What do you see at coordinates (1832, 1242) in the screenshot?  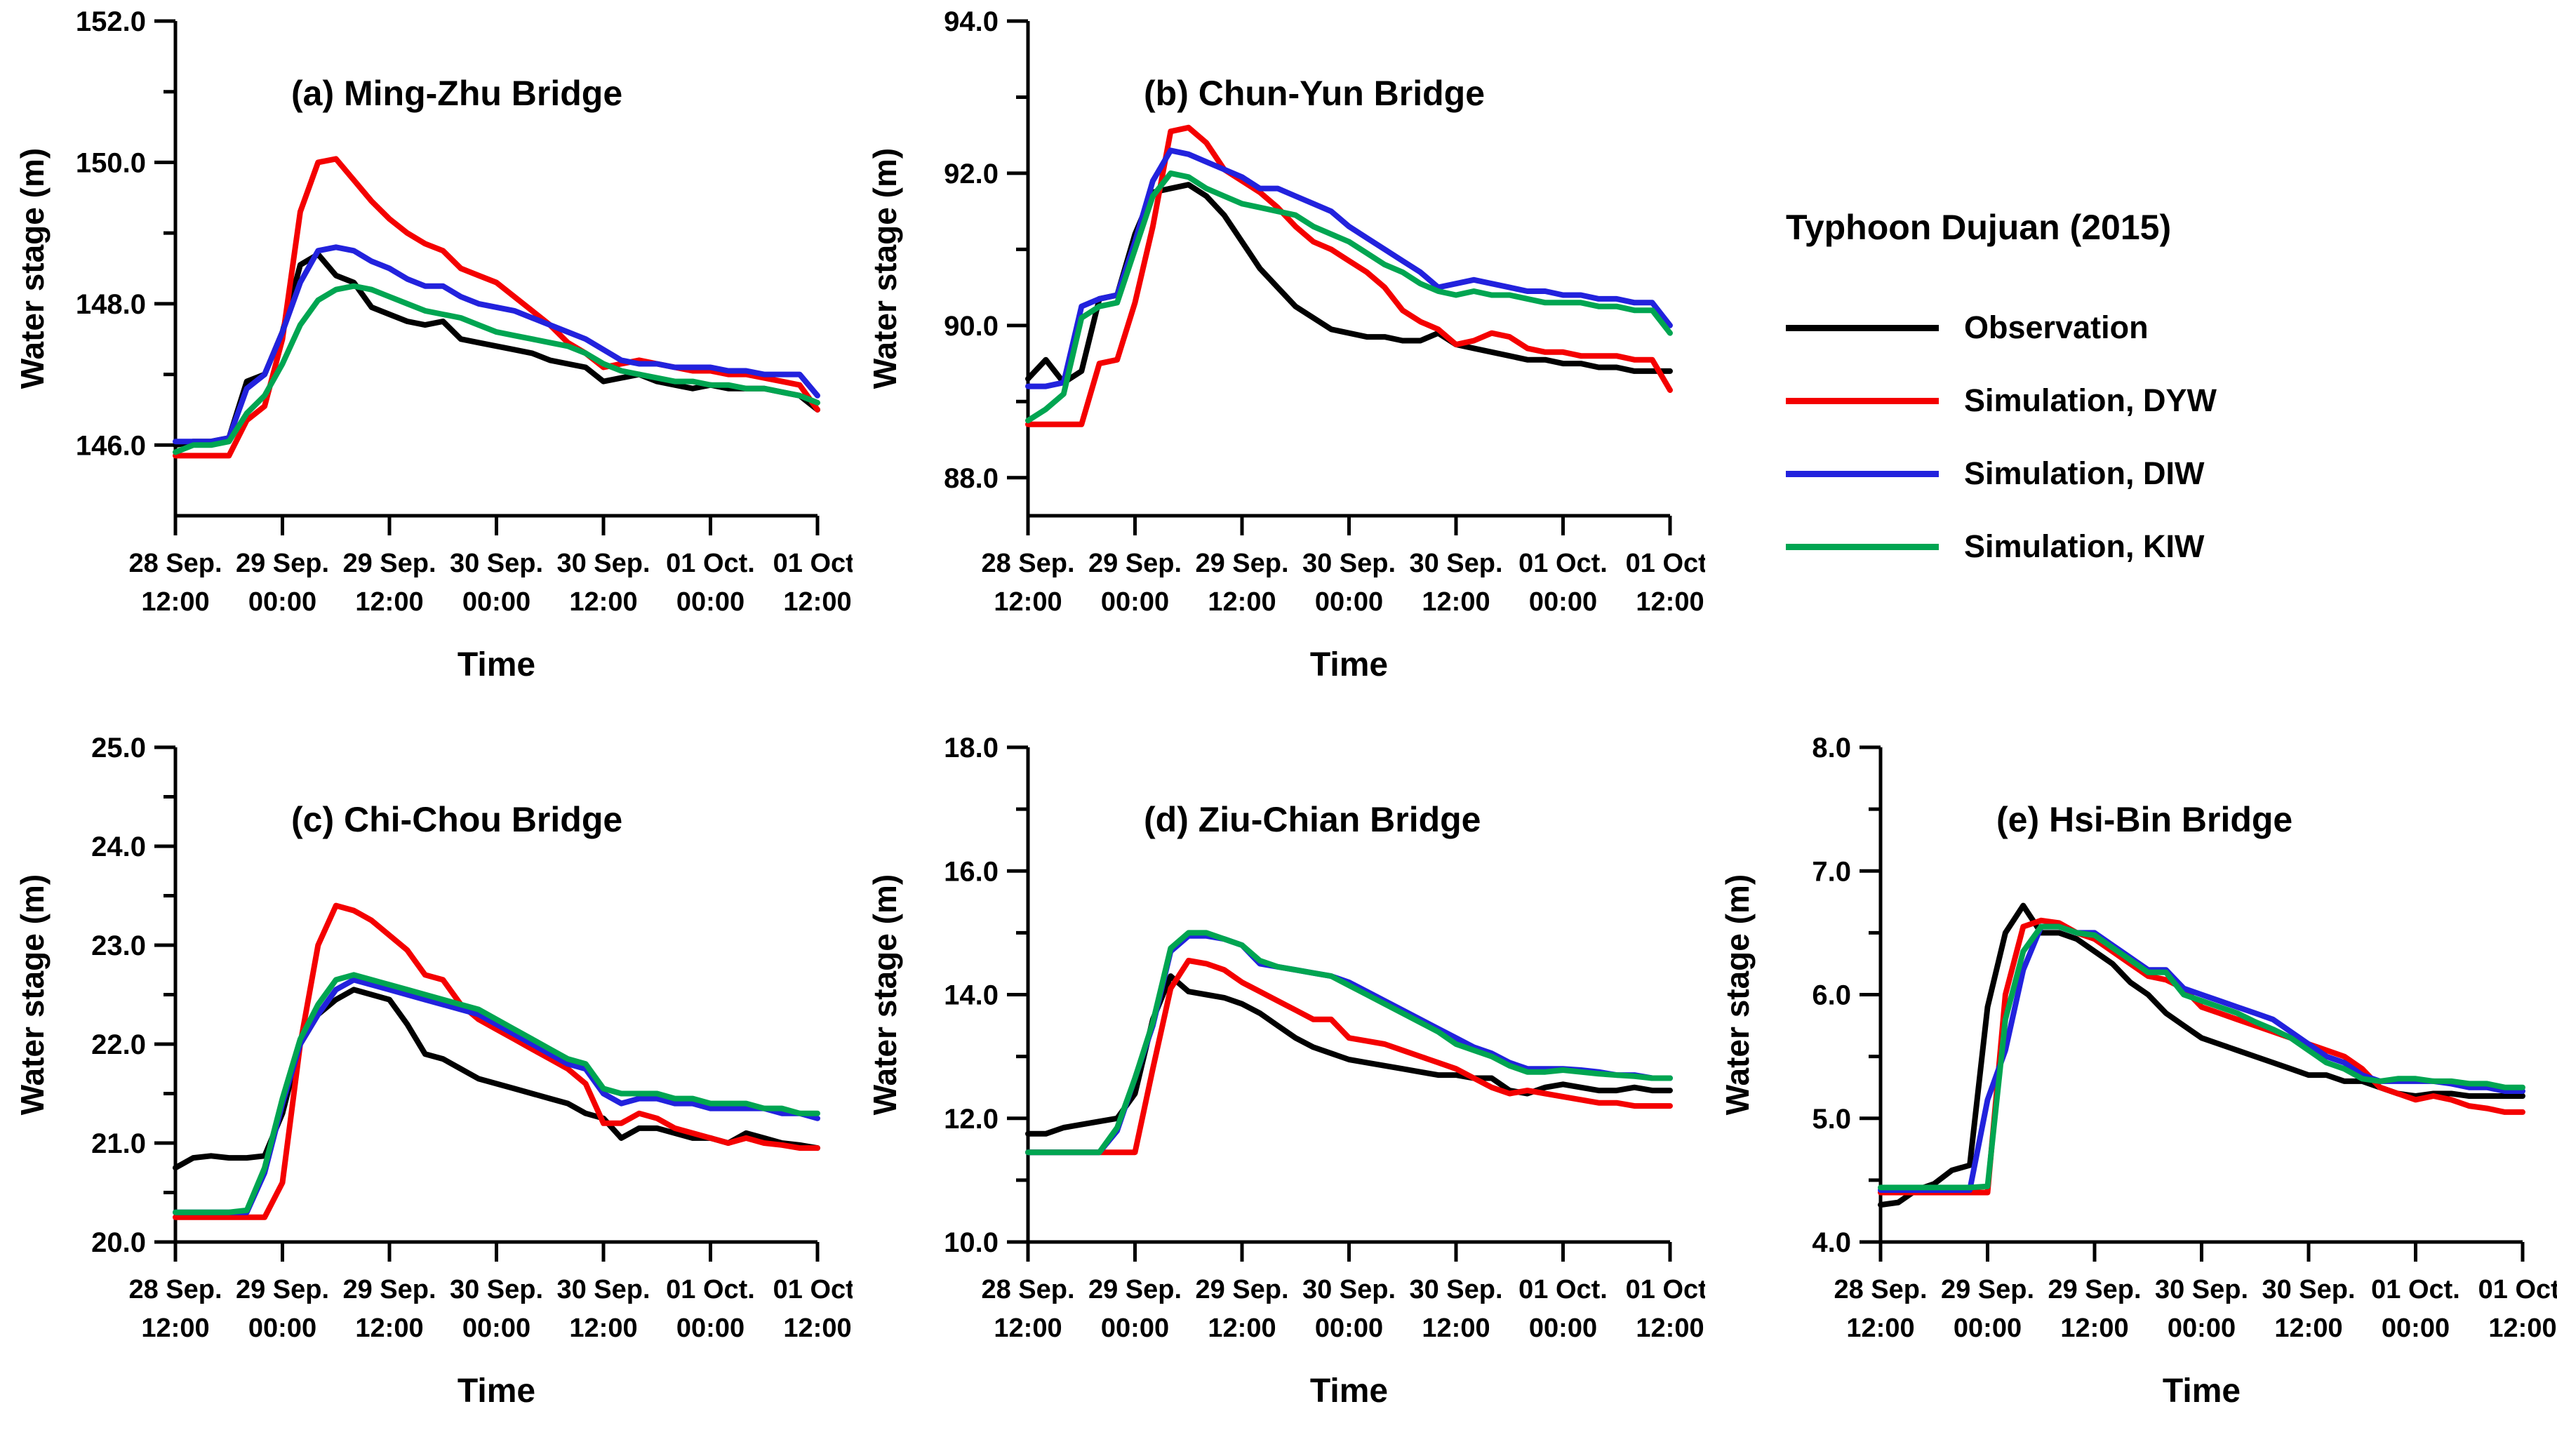 I see `y-tick-label: 4.0` at bounding box center [1832, 1242].